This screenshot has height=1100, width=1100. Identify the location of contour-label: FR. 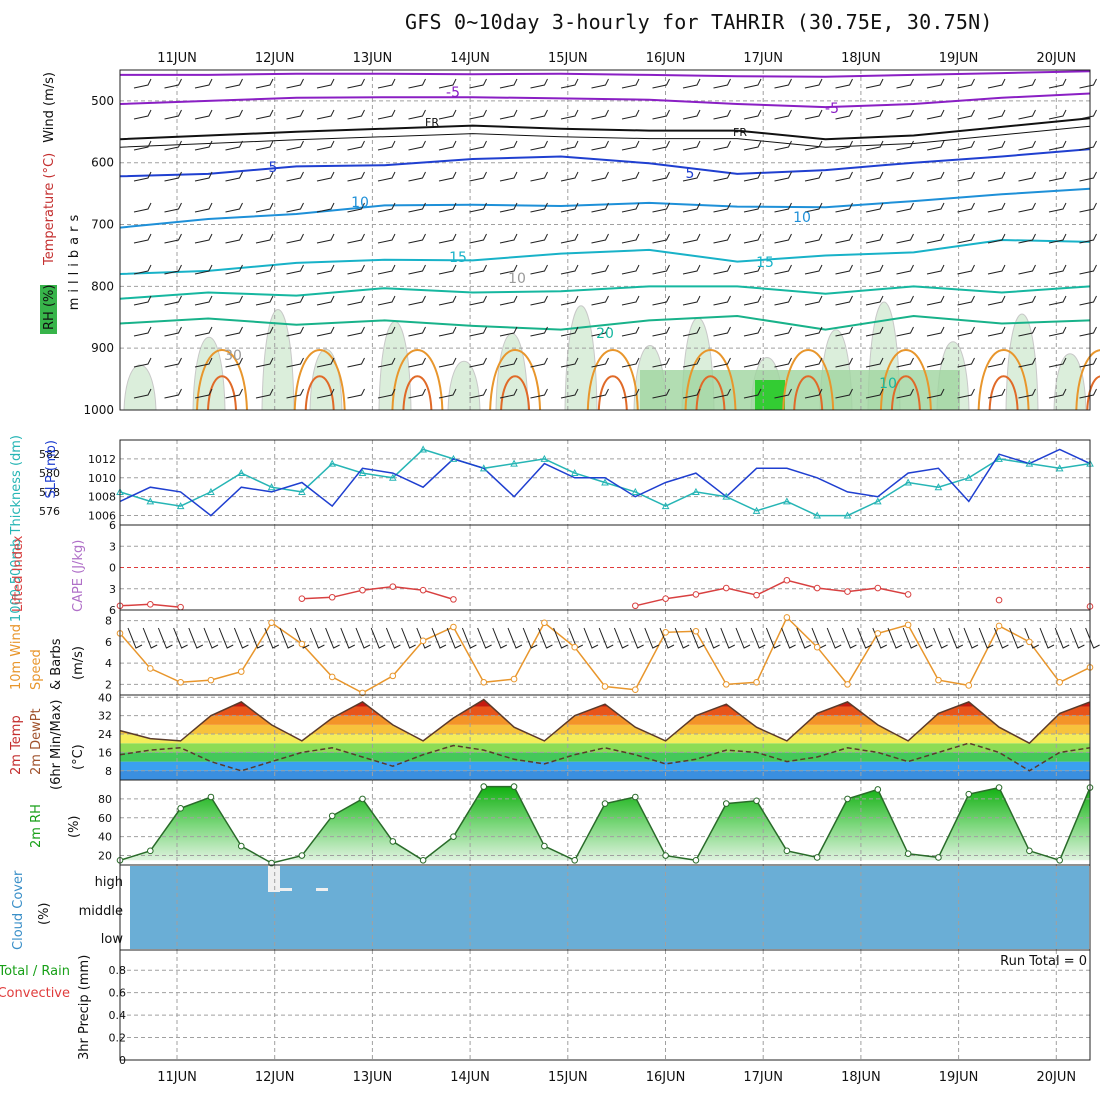
(740, 132).